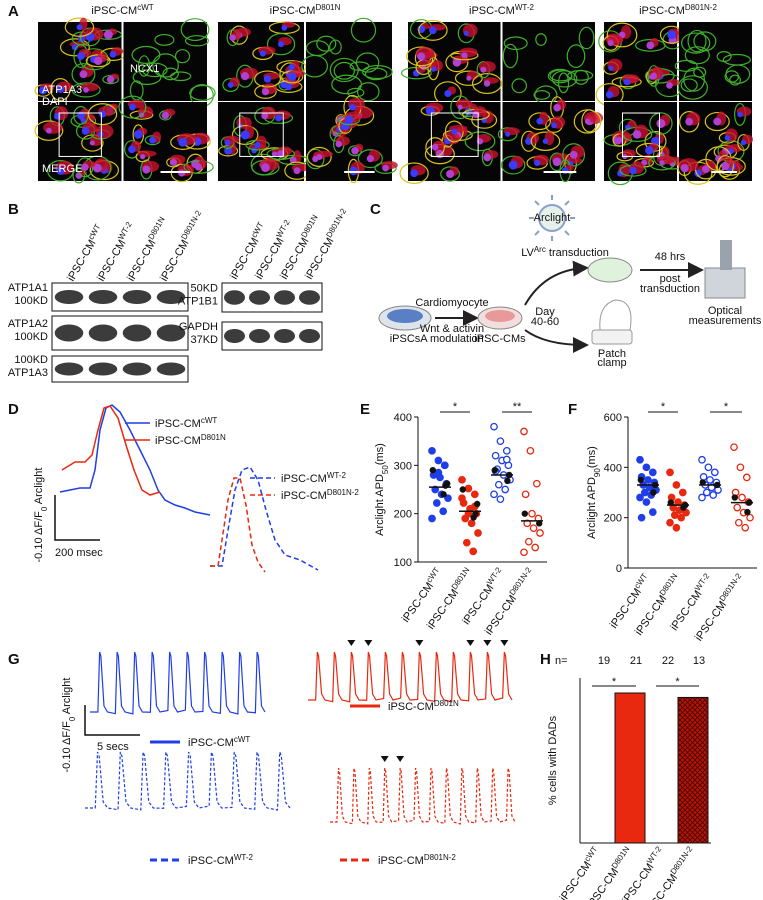 The height and width of the screenshot is (900, 763). What do you see at coordinates (327, 7) in the screenshot?
I see `text-part: D801N` at bounding box center [327, 7].